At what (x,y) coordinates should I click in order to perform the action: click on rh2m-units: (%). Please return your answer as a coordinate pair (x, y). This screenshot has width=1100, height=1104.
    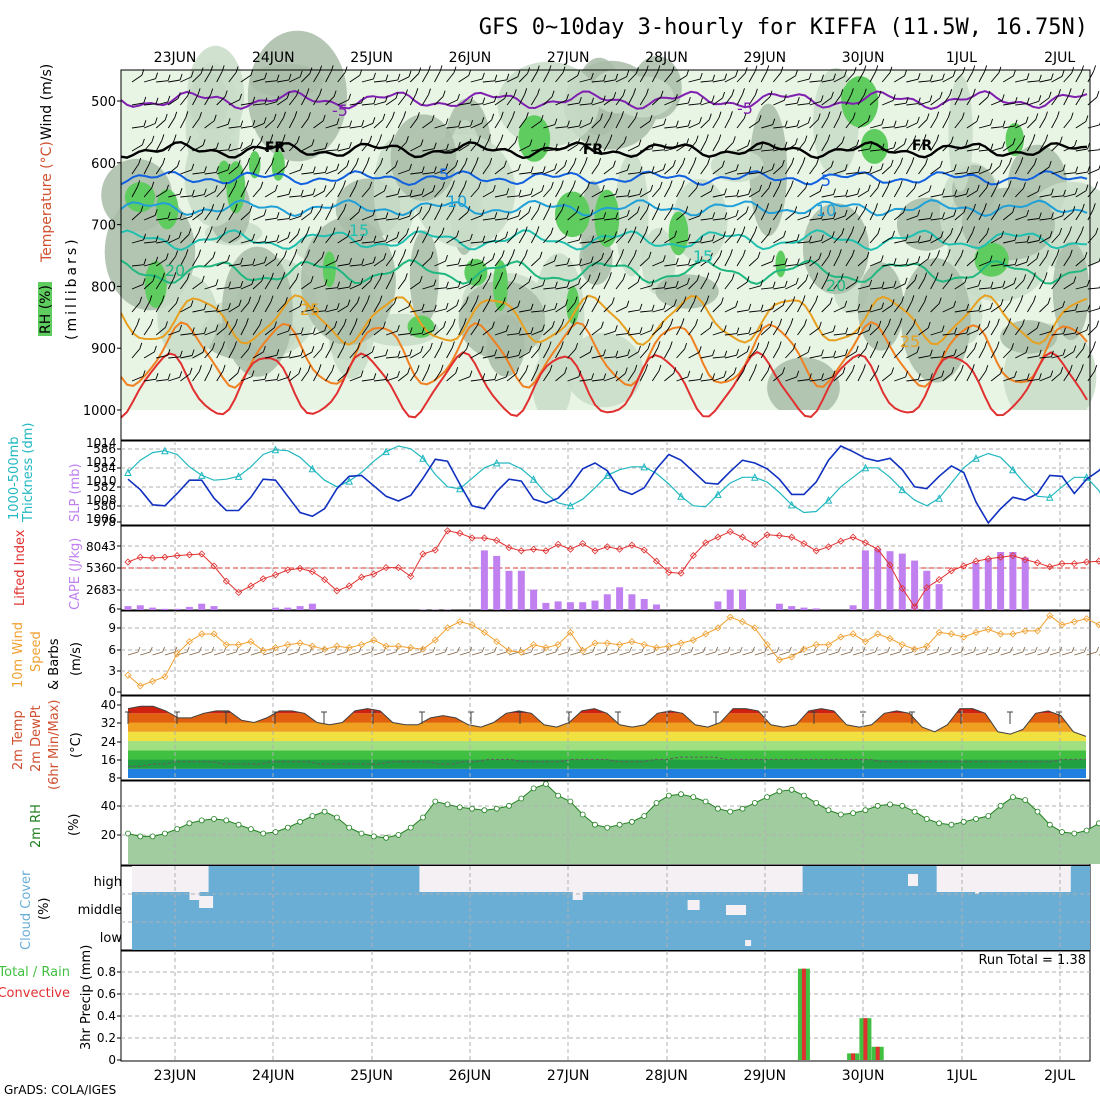
    Looking at the image, I should click on (74, 825).